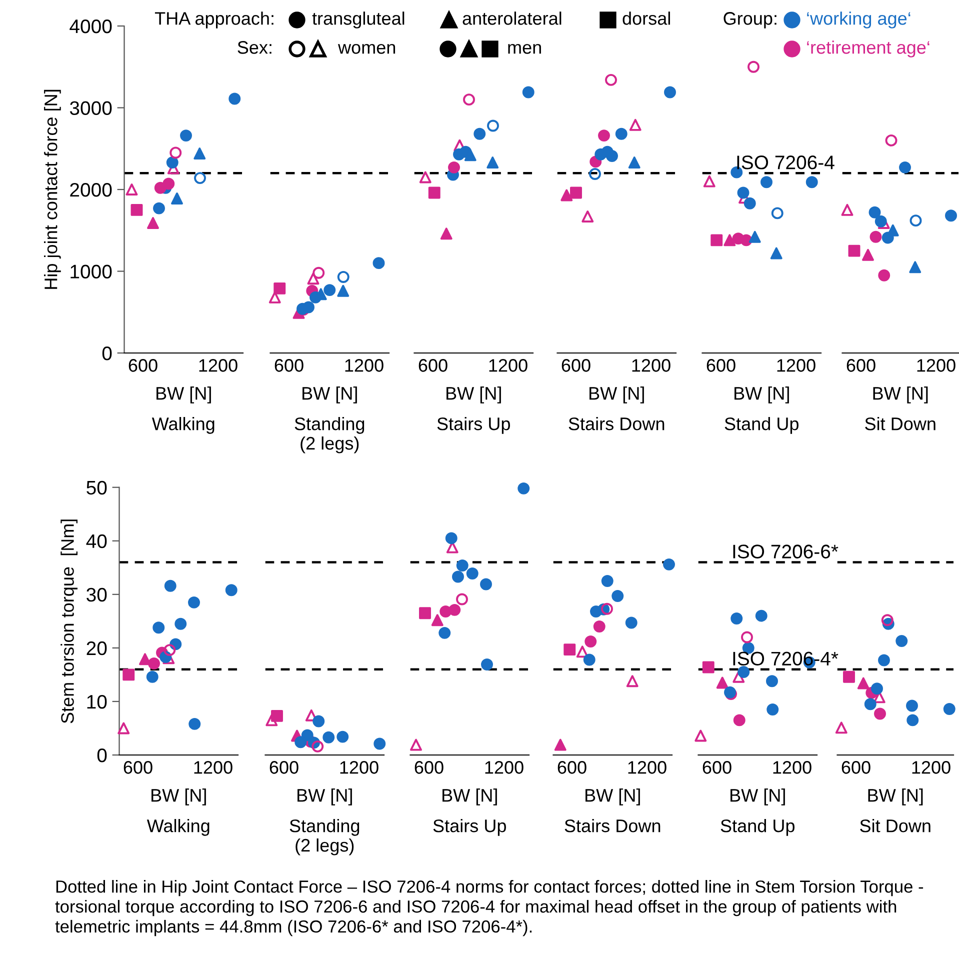 The width and height of the screenshot is (959, 963). Describe the element at coordinates (96, 541) in the screenshot. I see `y-tick-label: 40` at that location.